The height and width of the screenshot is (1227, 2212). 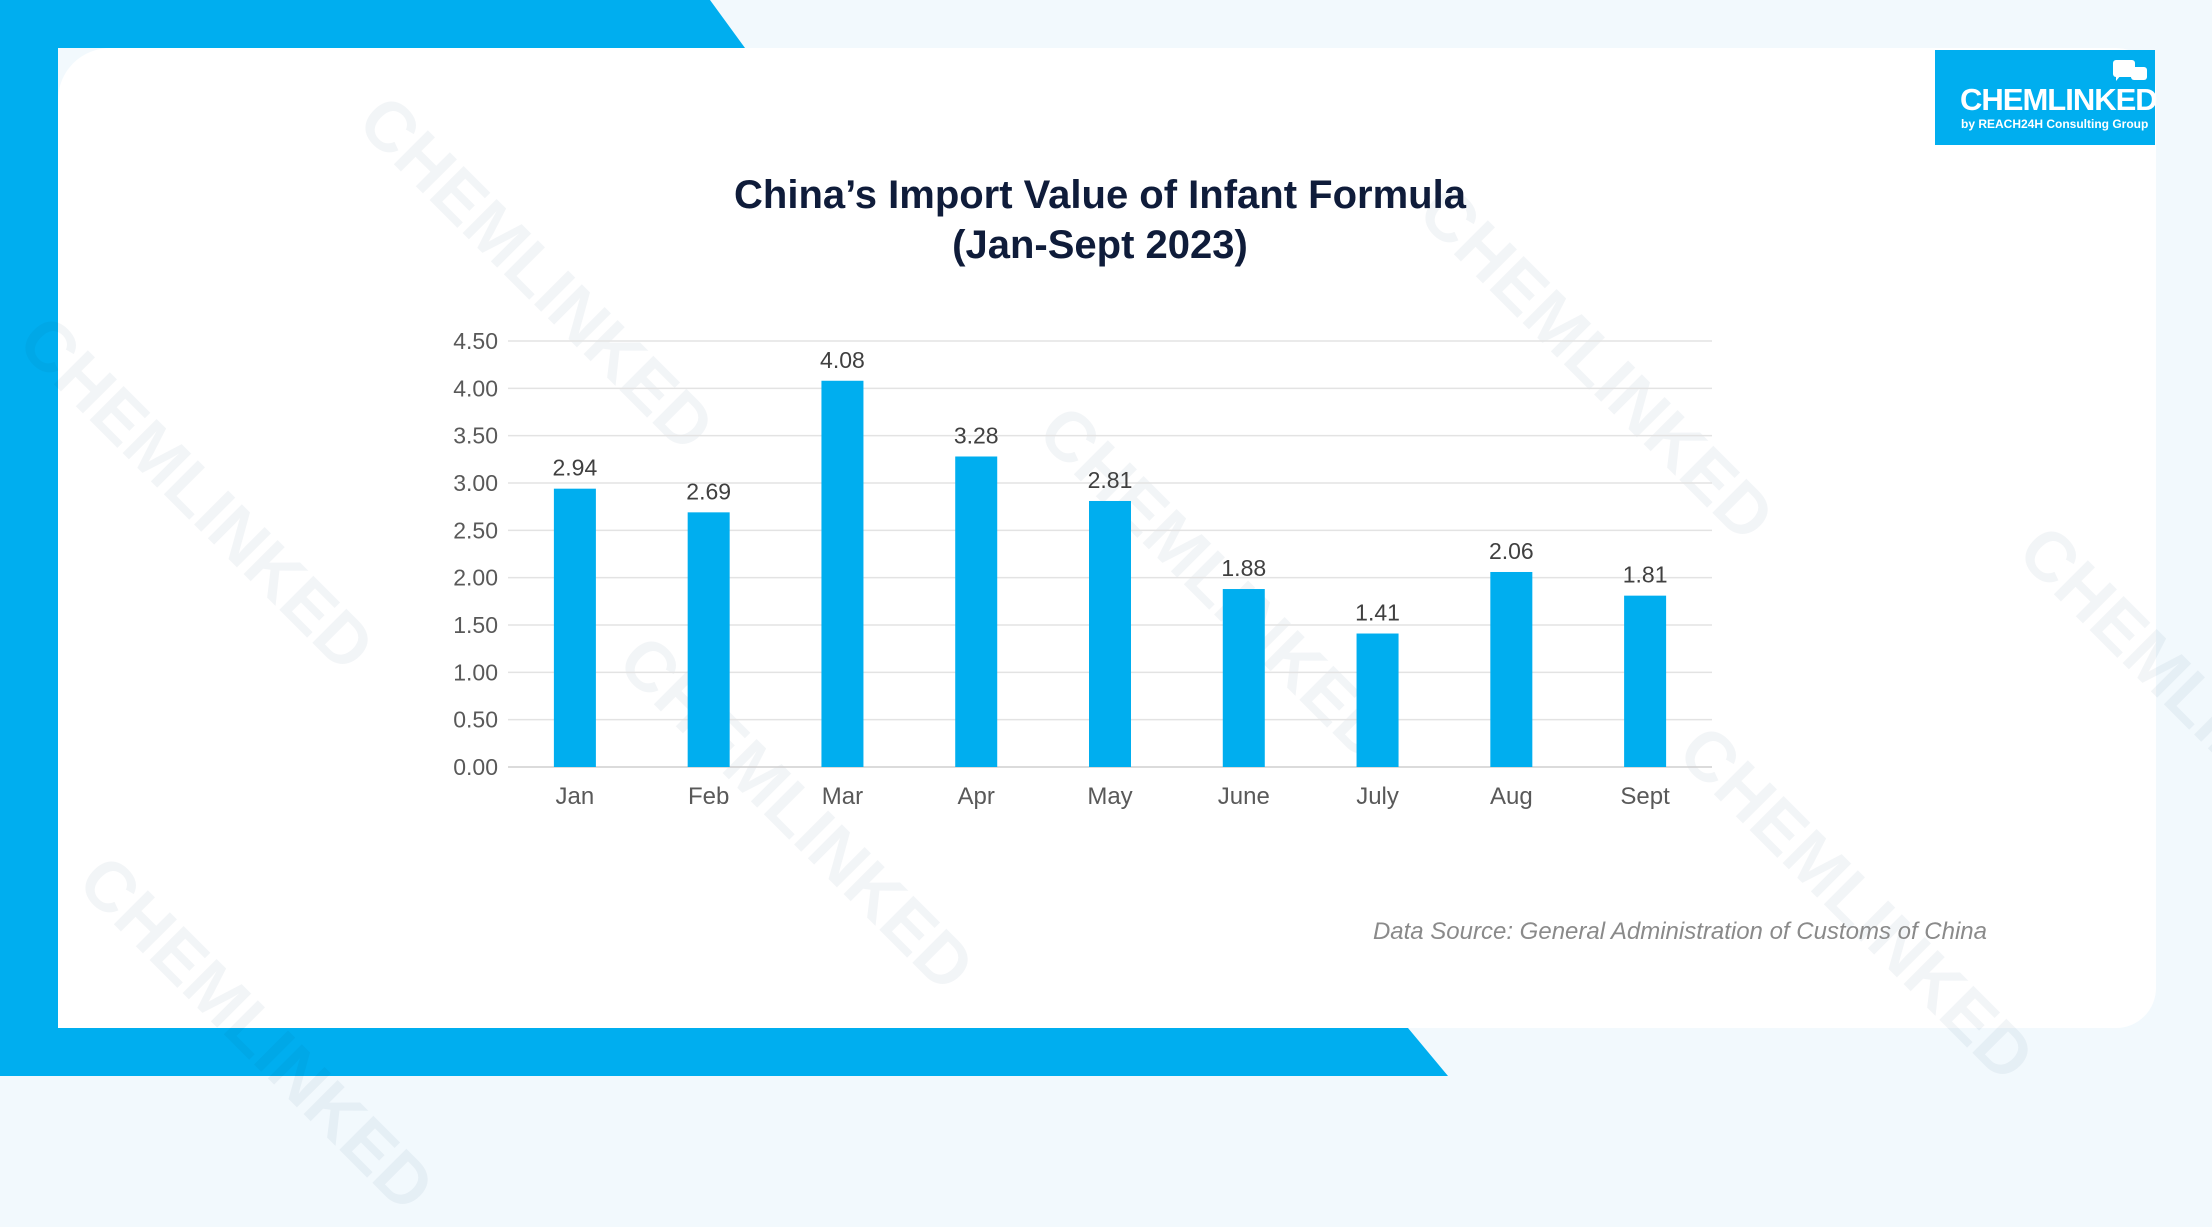 What do you see at coordinates (1244, 796) in the screenshot?
I see `x-tick-label: June` at bounding box center [1244, 796].